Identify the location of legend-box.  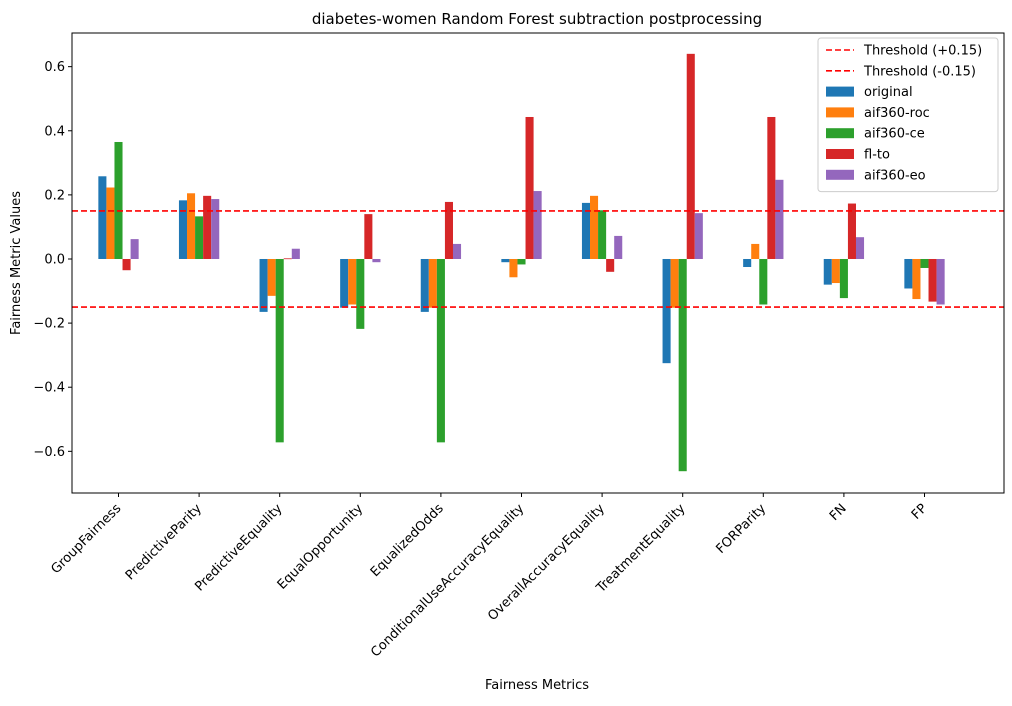
(908, 115).